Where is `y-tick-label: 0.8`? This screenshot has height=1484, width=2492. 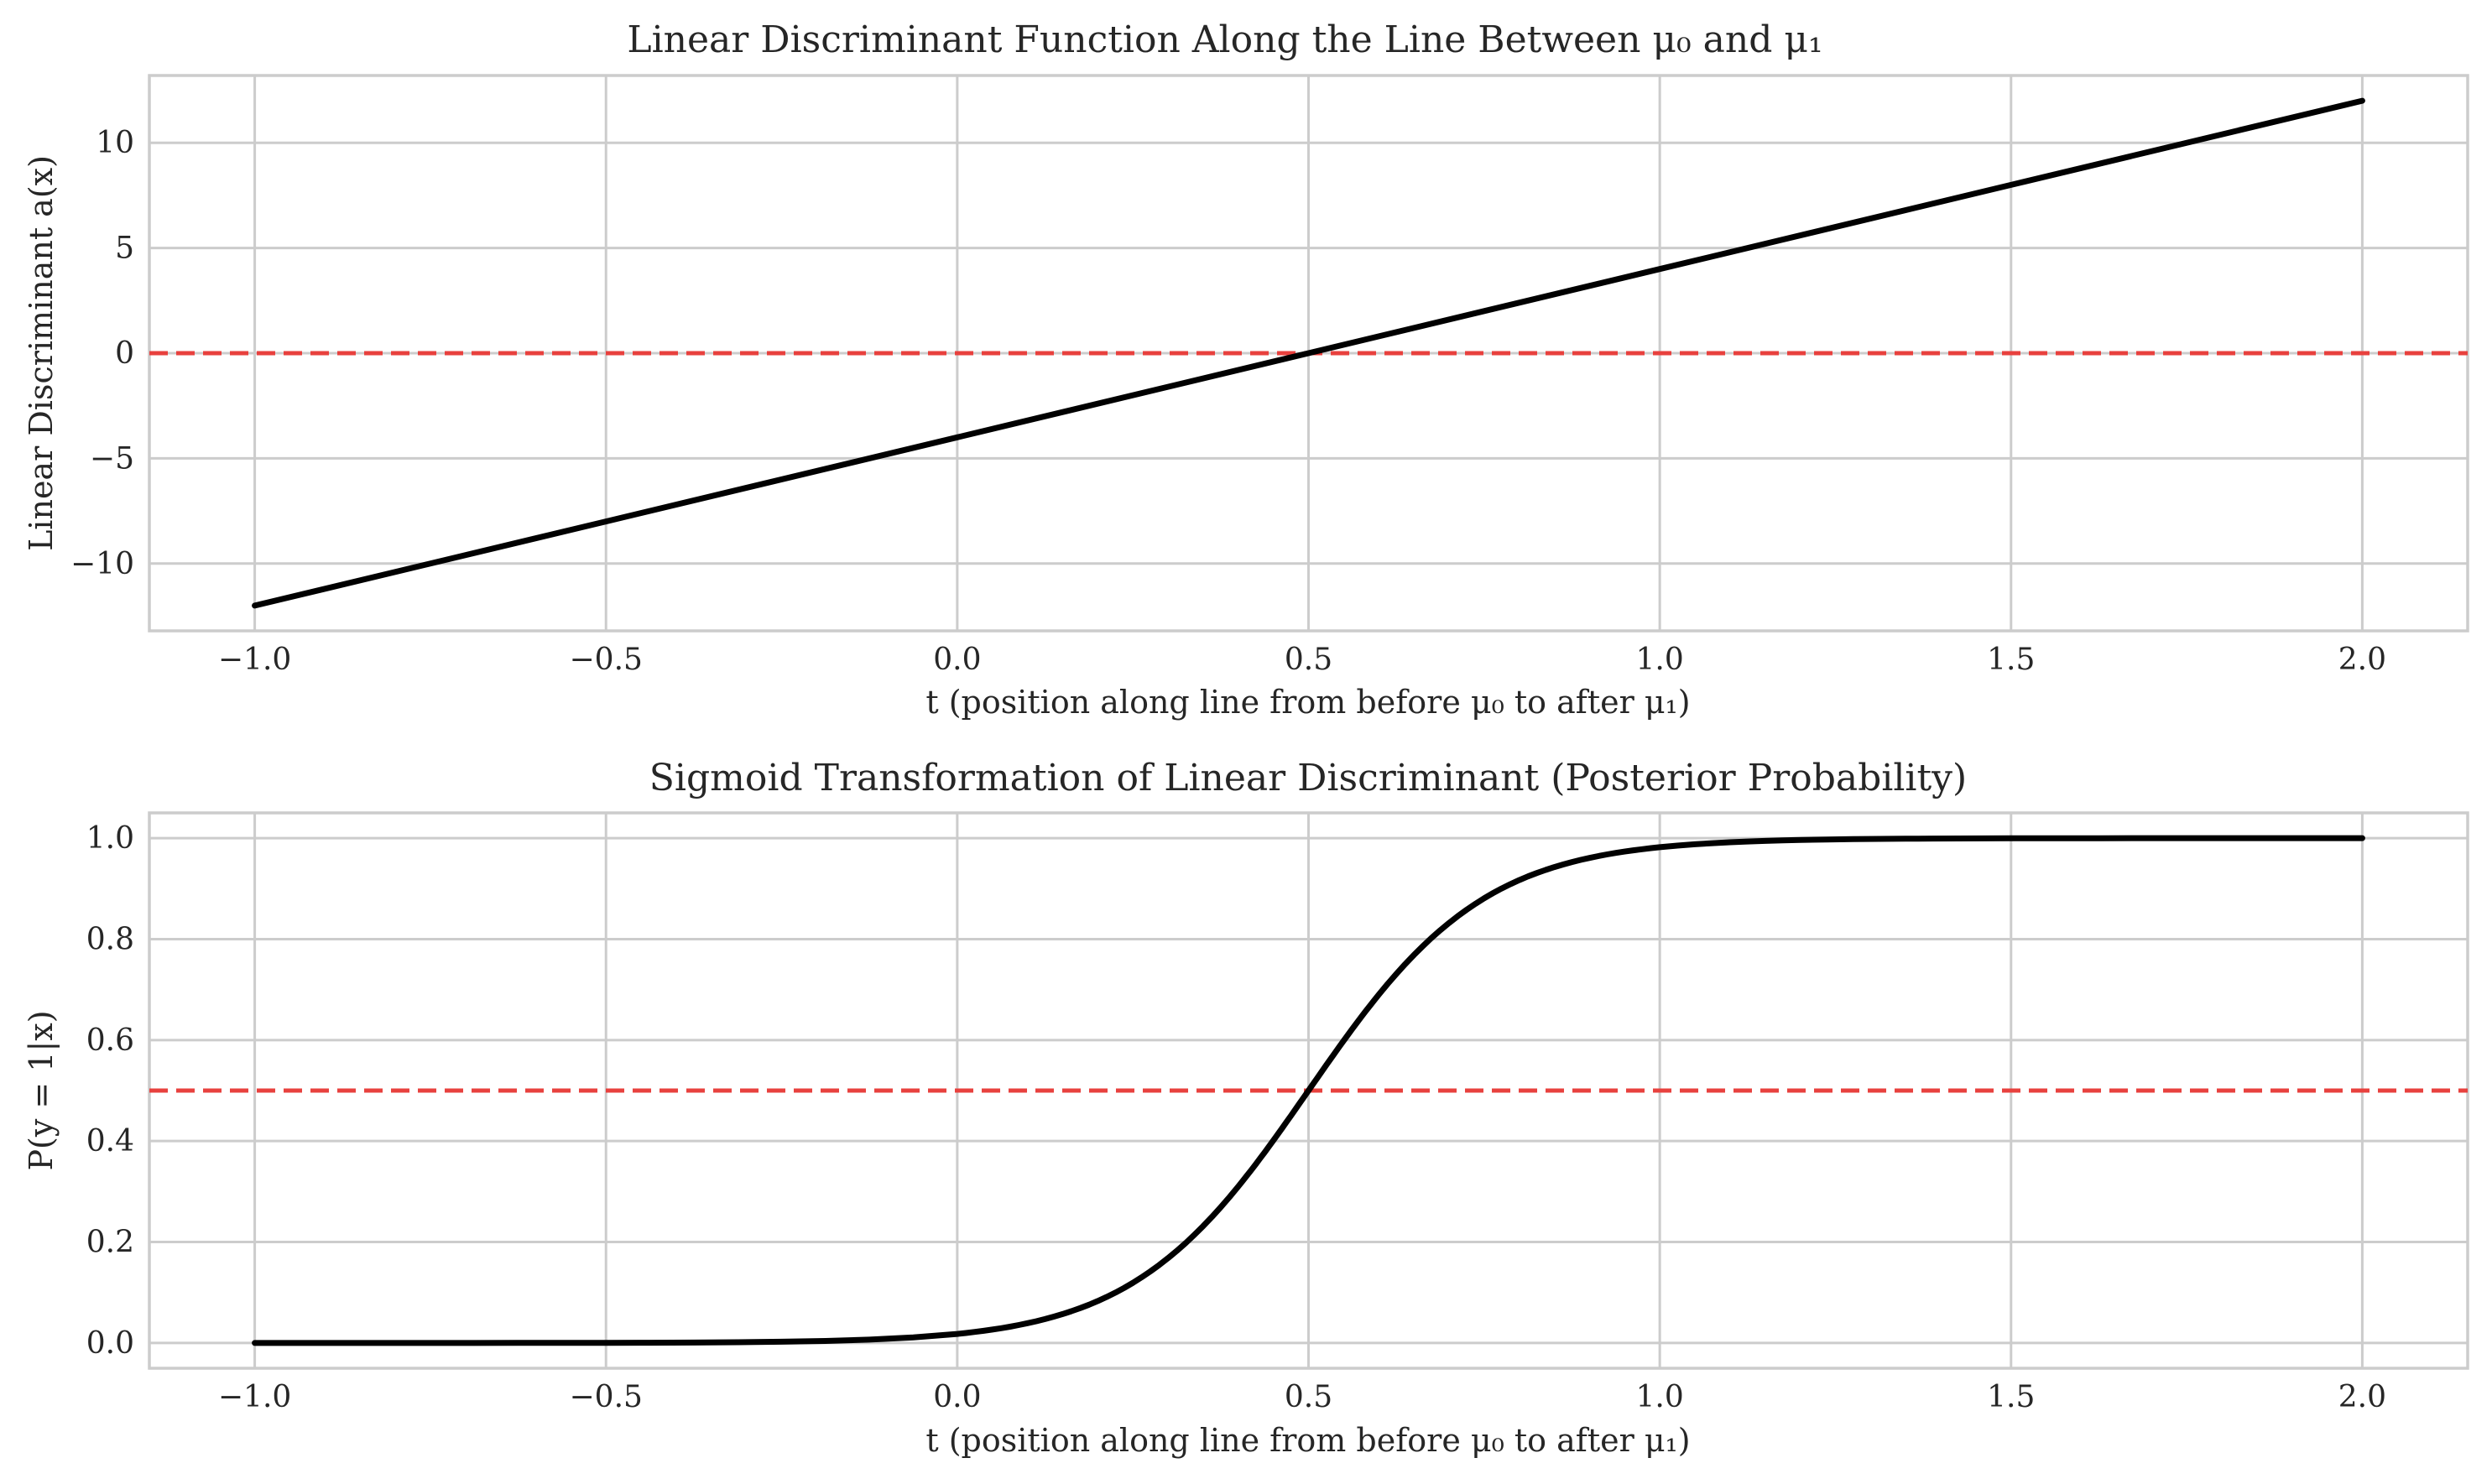
y-tick-label: 0.8 is located at coordinates (110, 939).